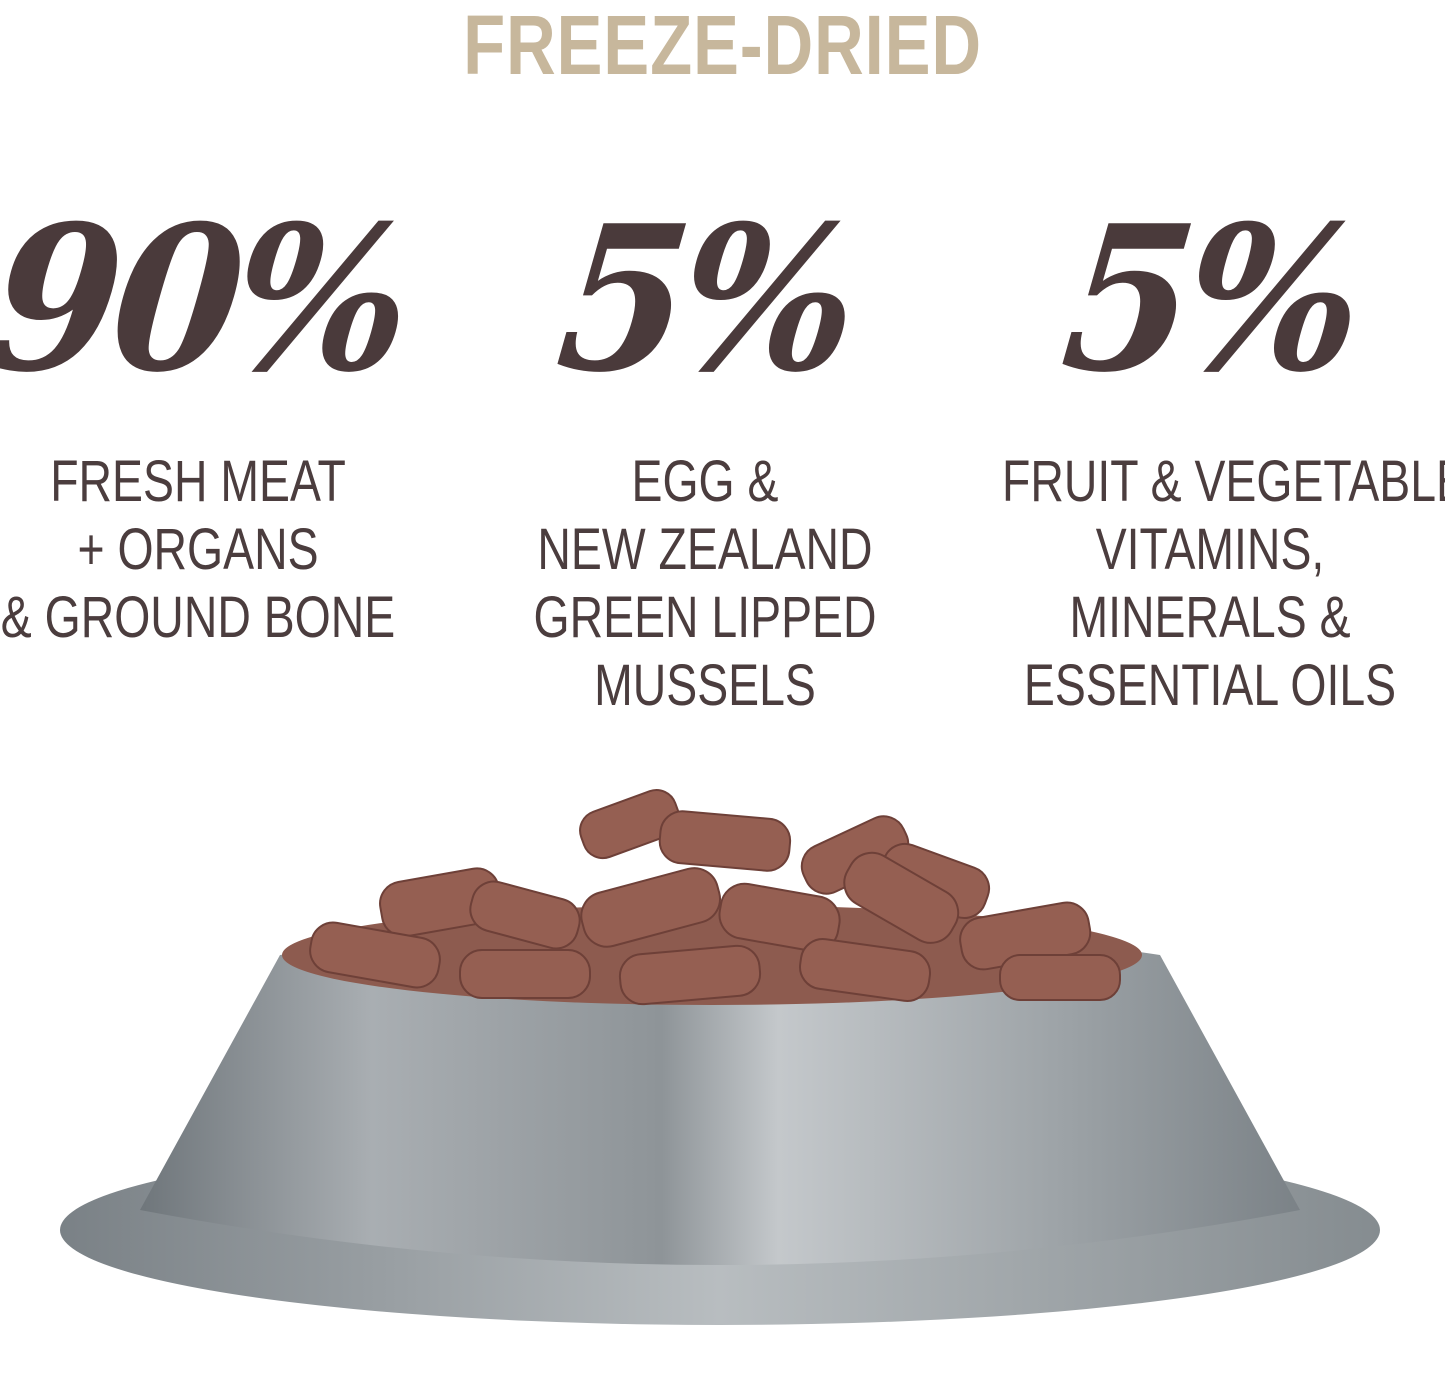  I want to click on description-line: MINERALS &, so click(1210, 617).